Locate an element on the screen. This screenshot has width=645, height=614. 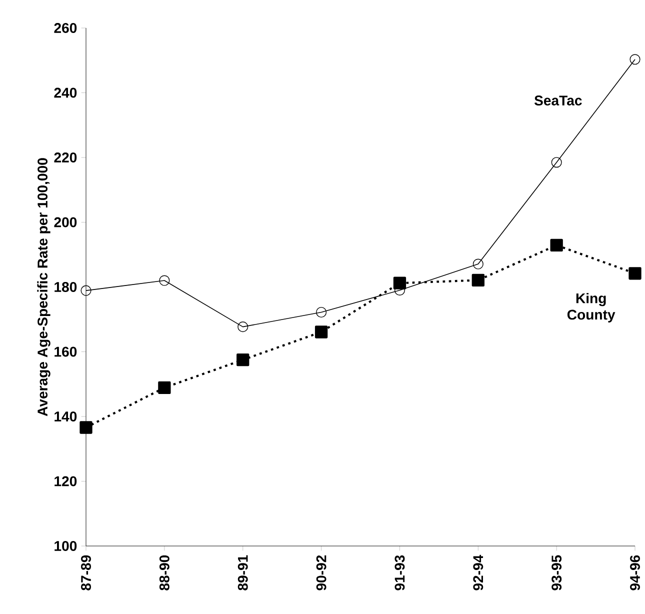
x-tick-label: 90-92 is located at coordinates (321, 572).